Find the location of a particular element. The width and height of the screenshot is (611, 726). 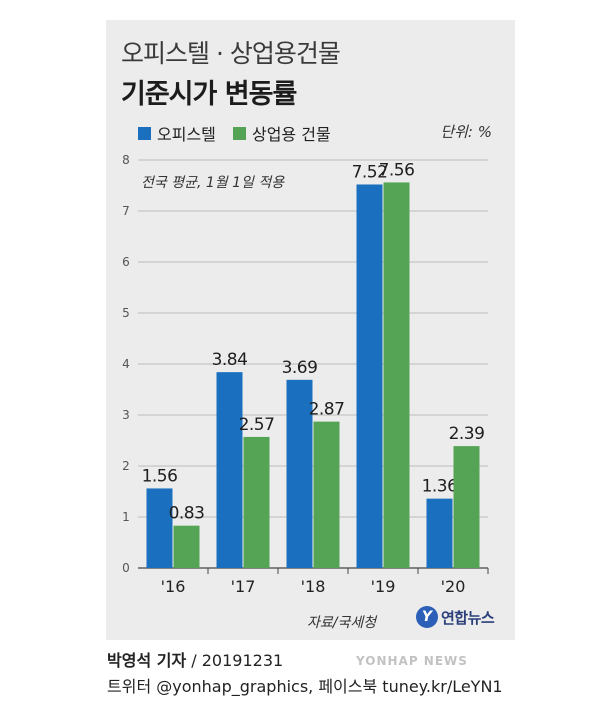

x-tick-label: '16 is located at coordinates (173, 586).